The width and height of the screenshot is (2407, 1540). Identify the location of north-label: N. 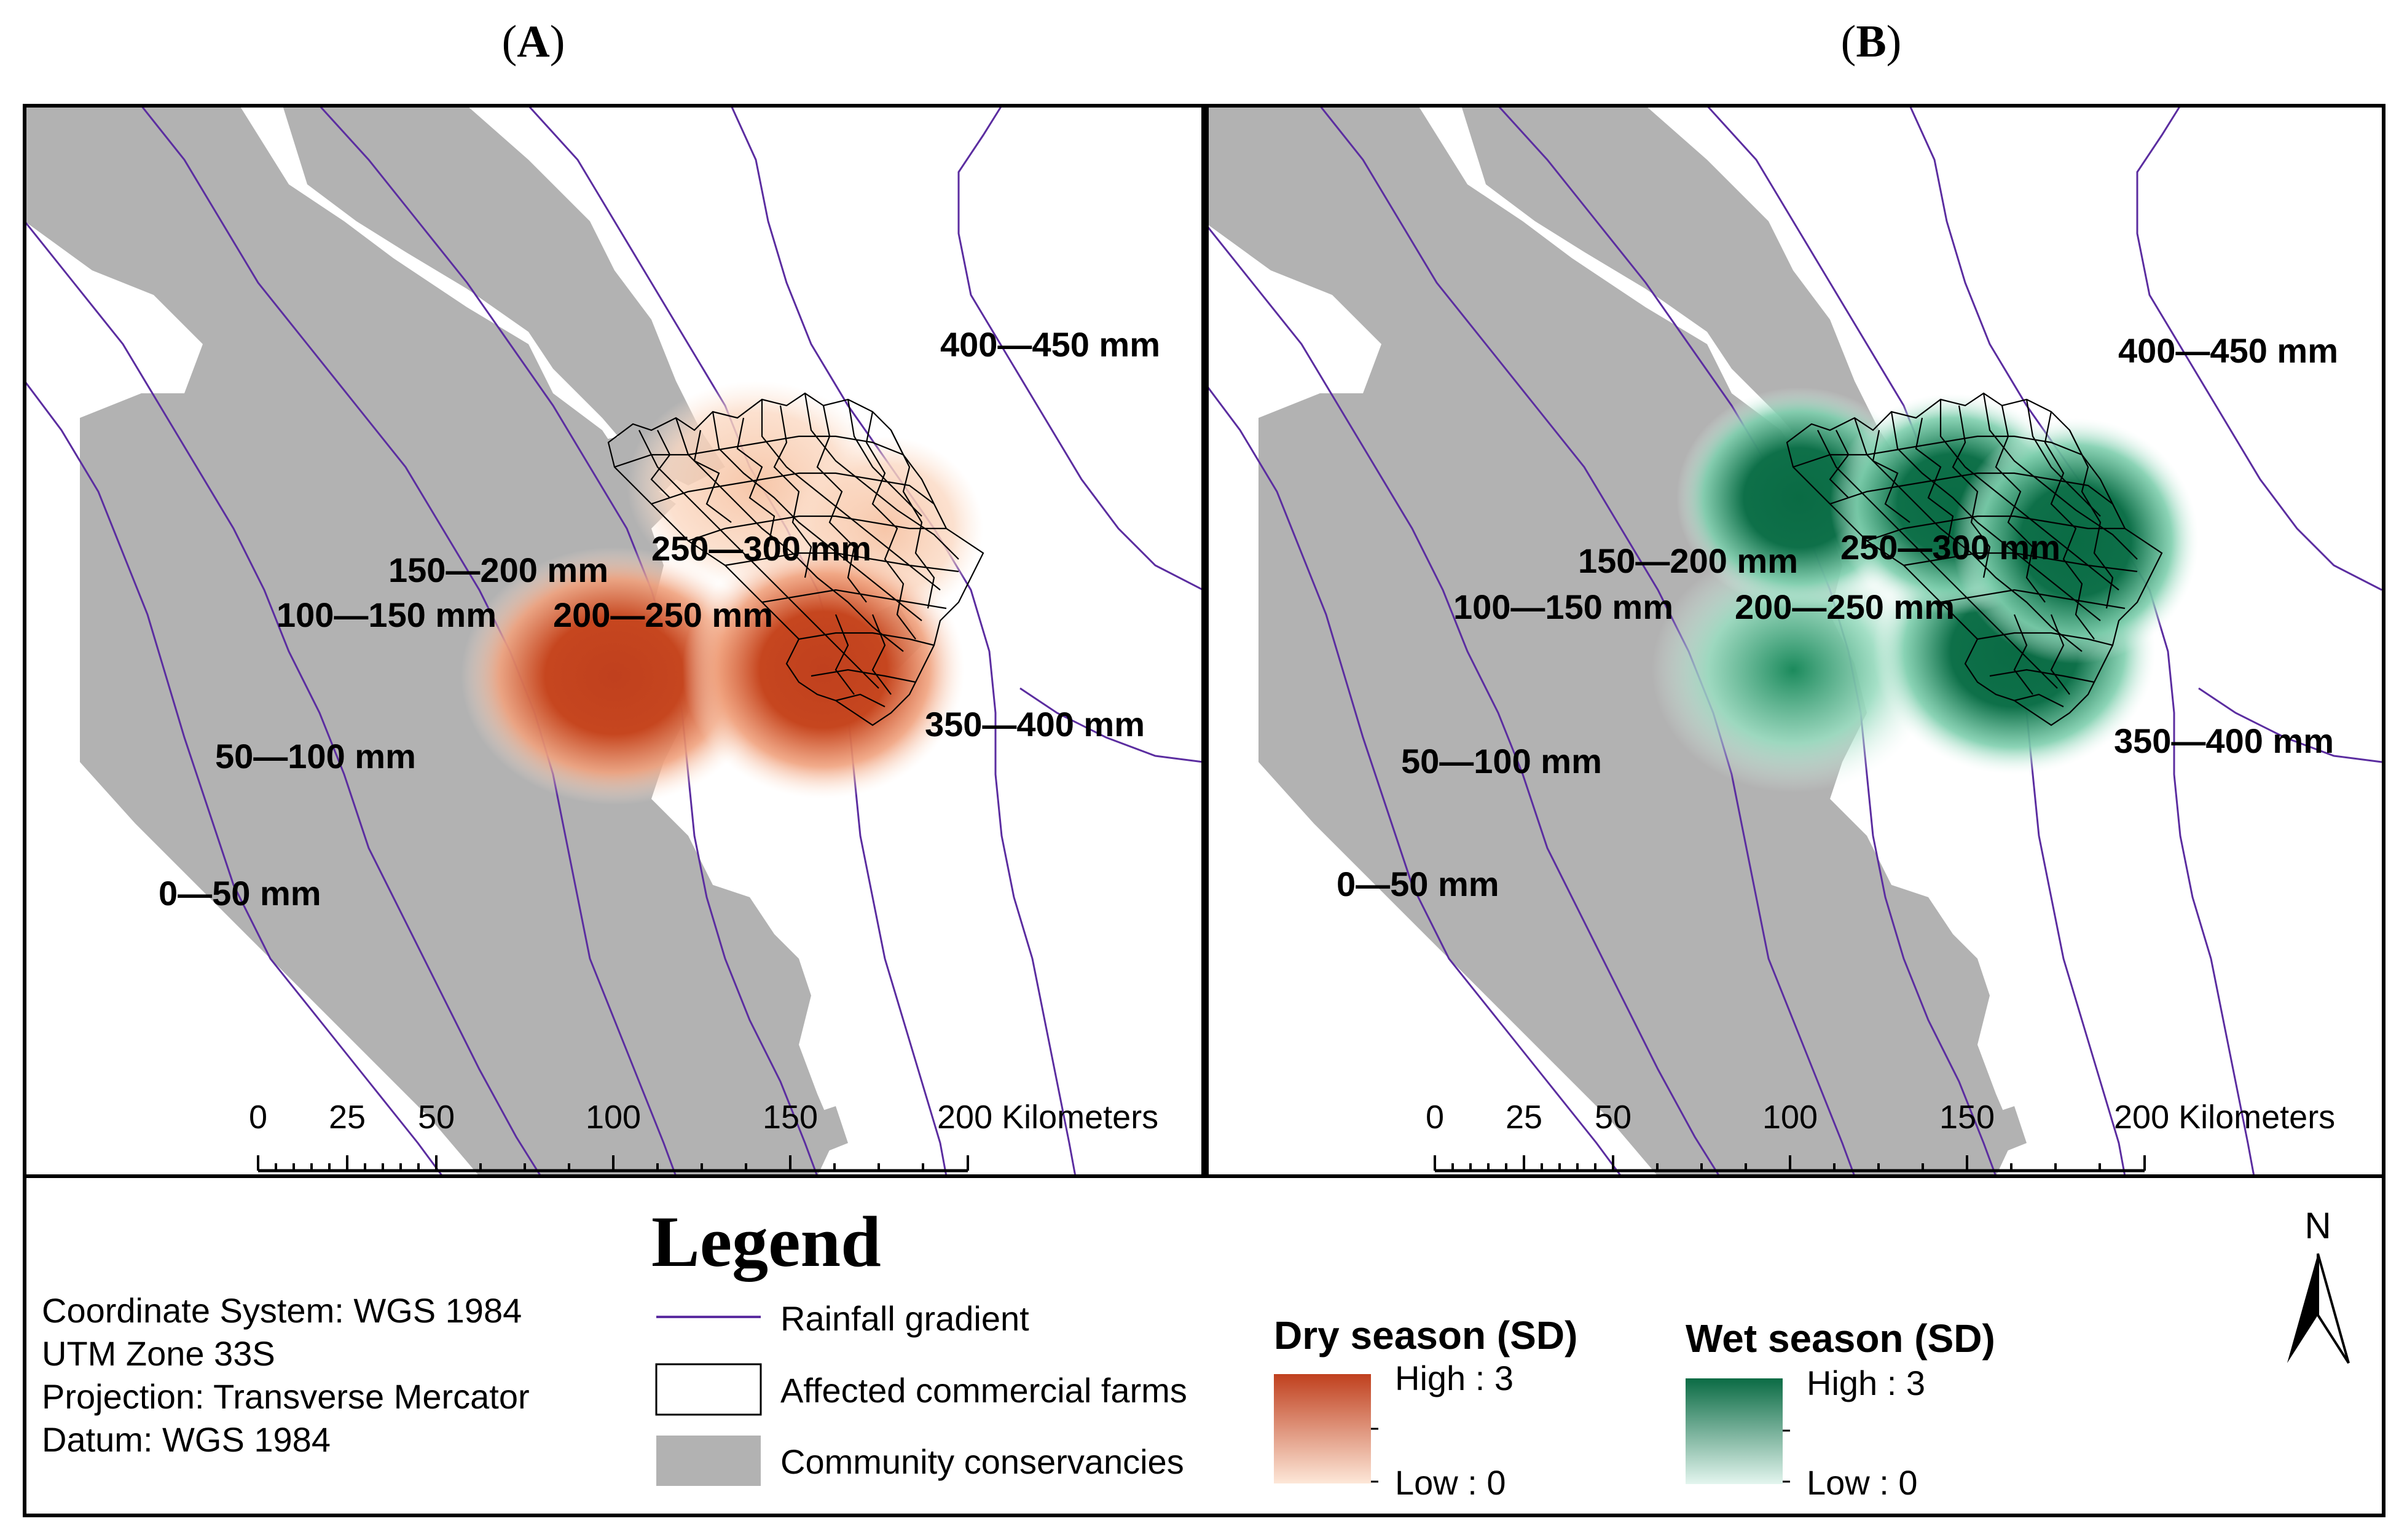
(2318, 1225).